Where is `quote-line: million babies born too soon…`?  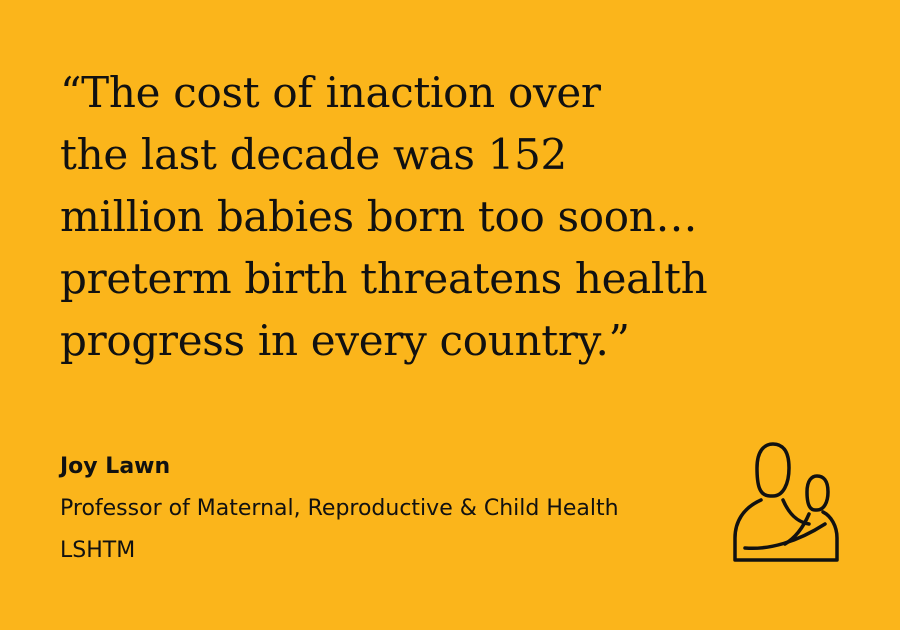 quote-line: million babies born too soon… is located at coordinates (379, 216).